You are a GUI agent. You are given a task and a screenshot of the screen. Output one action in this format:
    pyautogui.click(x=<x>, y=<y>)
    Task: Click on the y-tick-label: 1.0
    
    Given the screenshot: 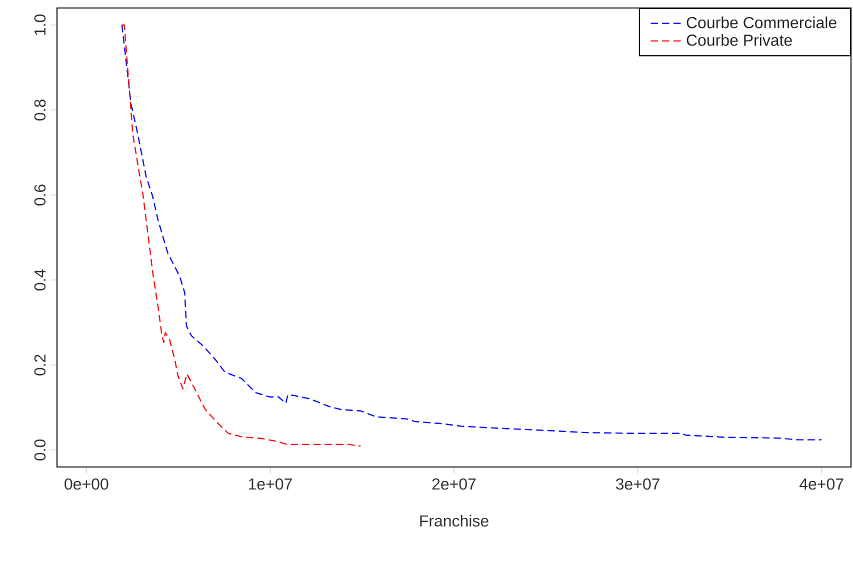 What is the action you would take?
    pyautogui.click(x=40, y=24)
    